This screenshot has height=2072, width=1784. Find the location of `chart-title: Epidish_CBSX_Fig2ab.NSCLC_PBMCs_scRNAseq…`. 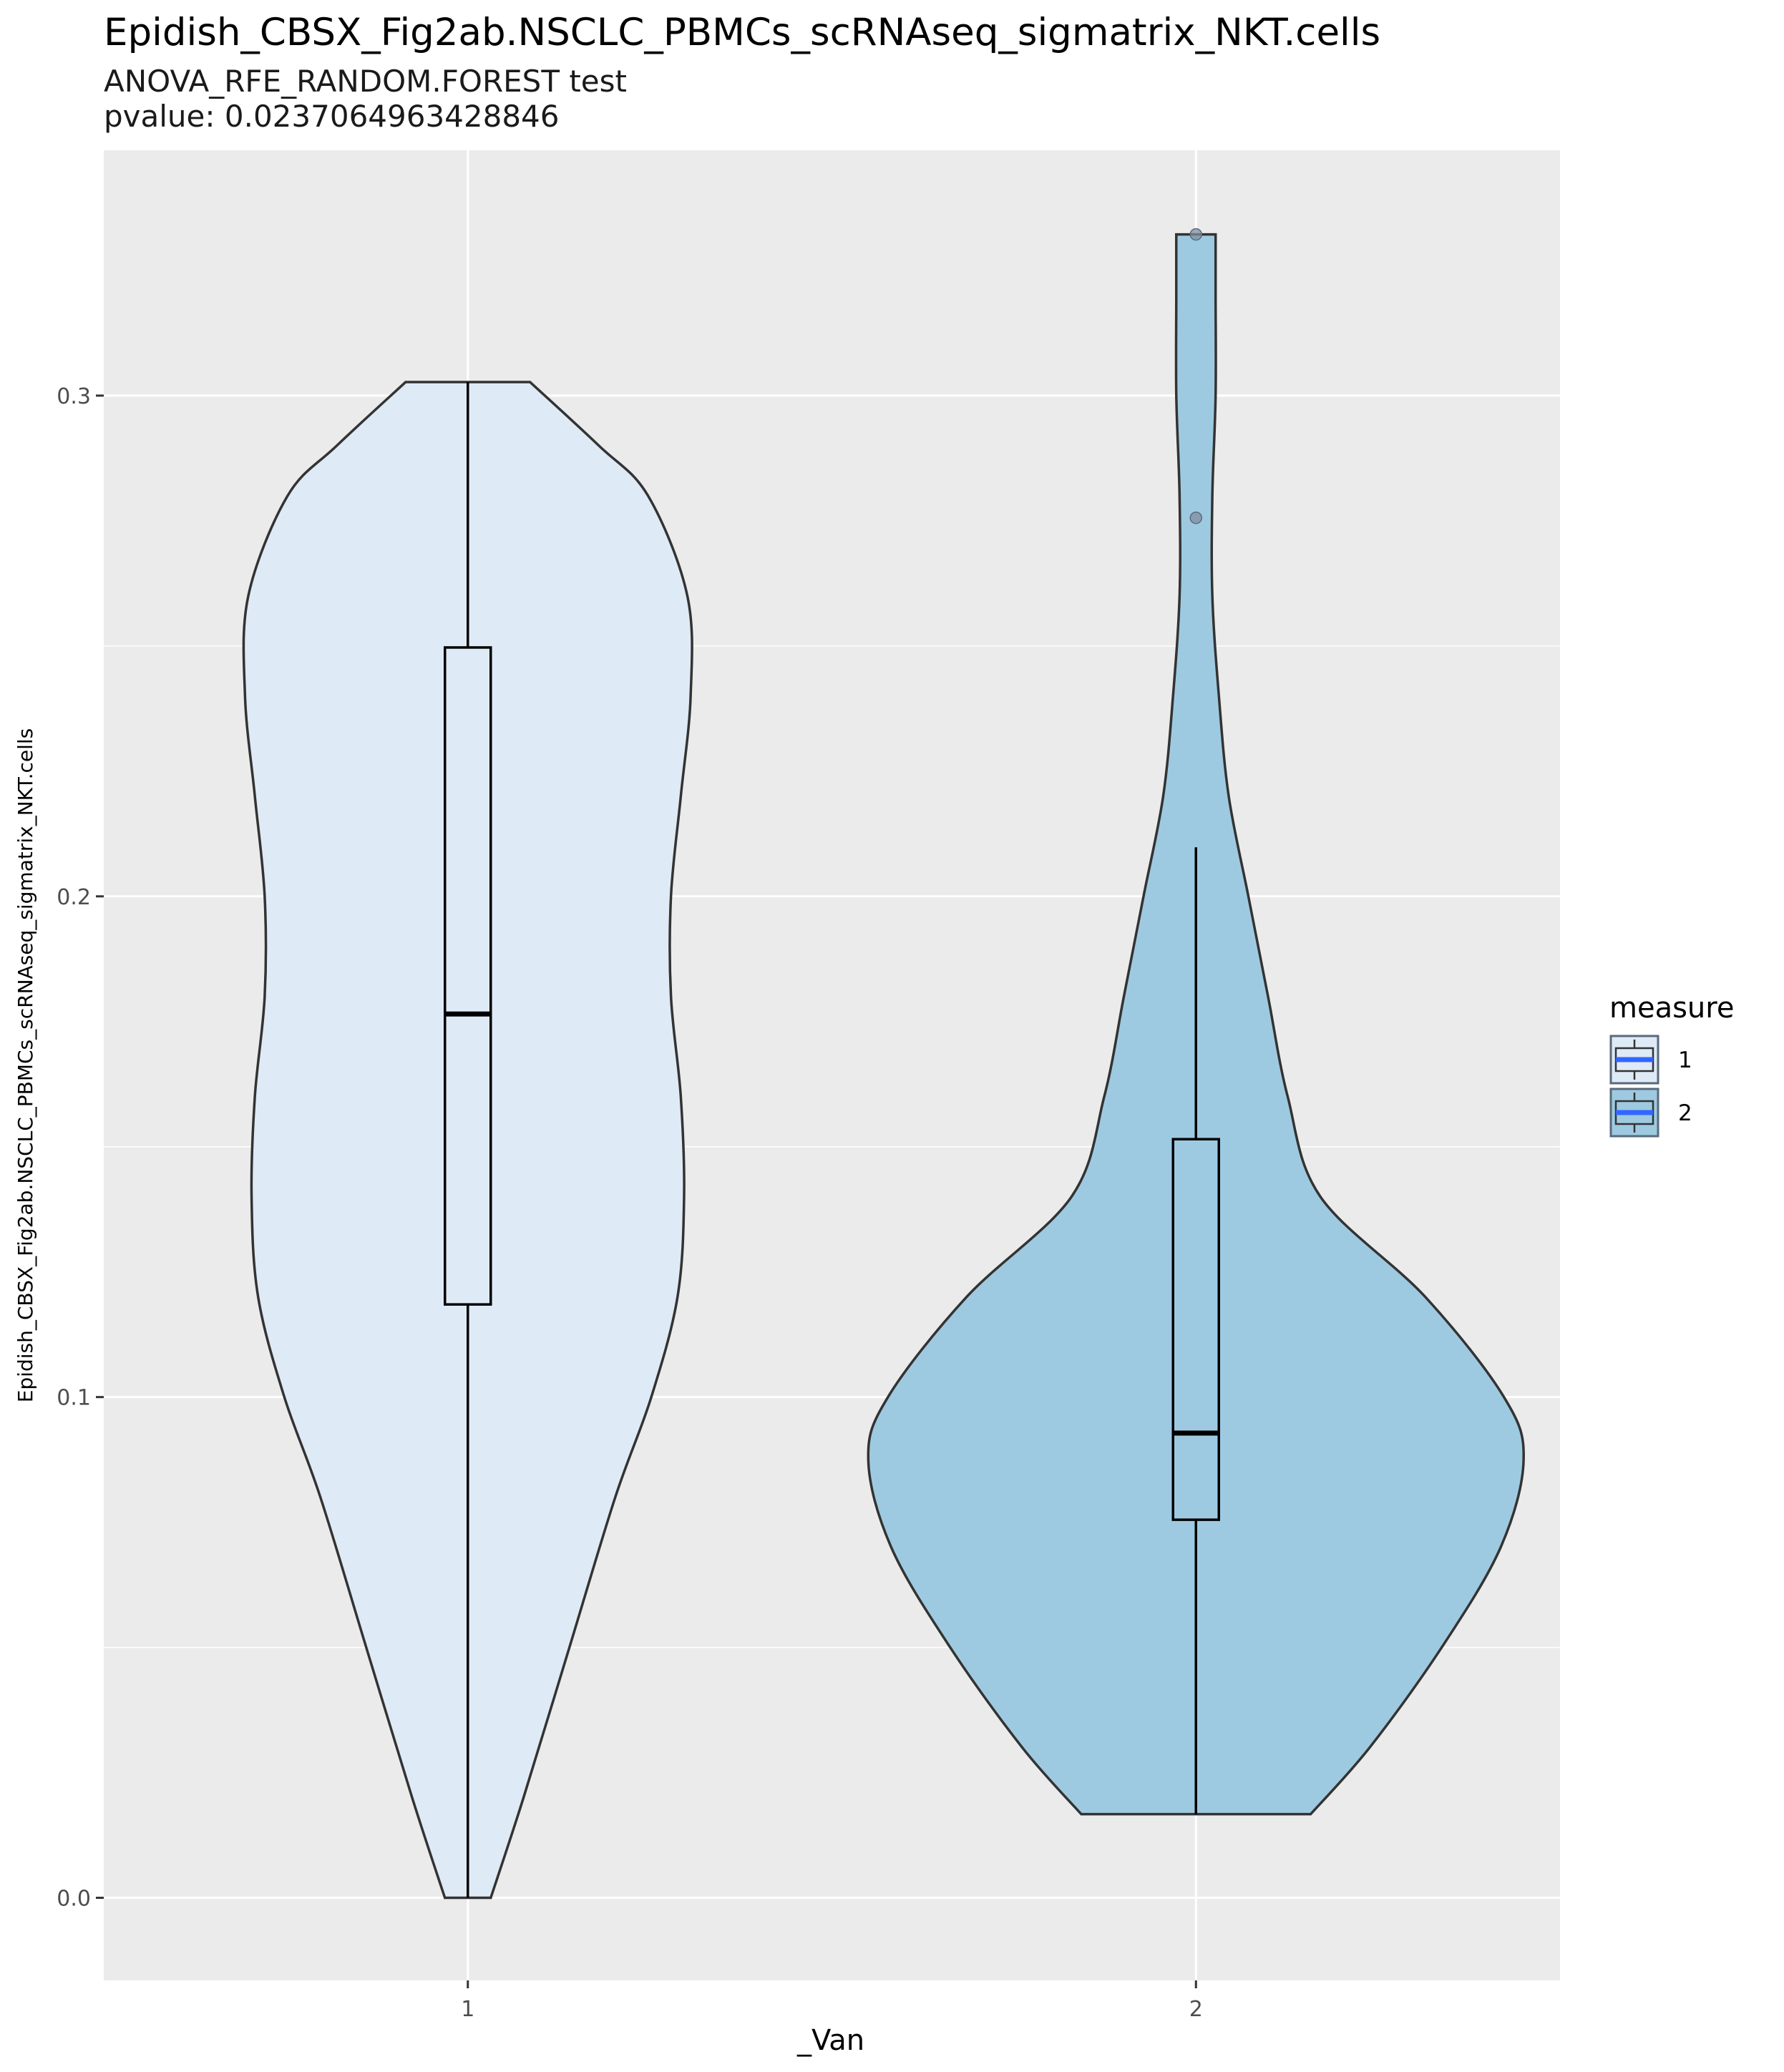

chart-title: Epidish_CBSX_Fig2ab.NSCLC_PBMCs_scRNAseq… is located at coordinates (742, 32).